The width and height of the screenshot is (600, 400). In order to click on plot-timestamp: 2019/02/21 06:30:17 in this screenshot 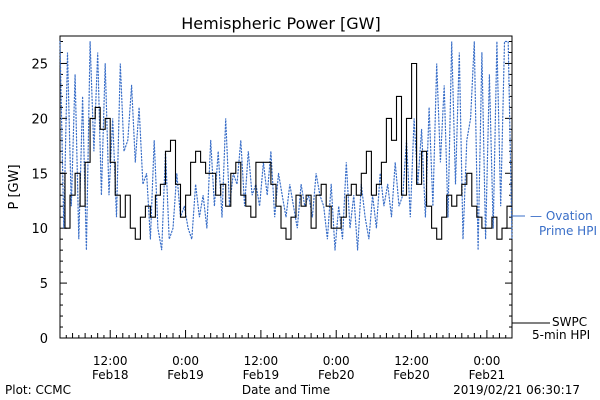, I will do `click(516, 390)`.